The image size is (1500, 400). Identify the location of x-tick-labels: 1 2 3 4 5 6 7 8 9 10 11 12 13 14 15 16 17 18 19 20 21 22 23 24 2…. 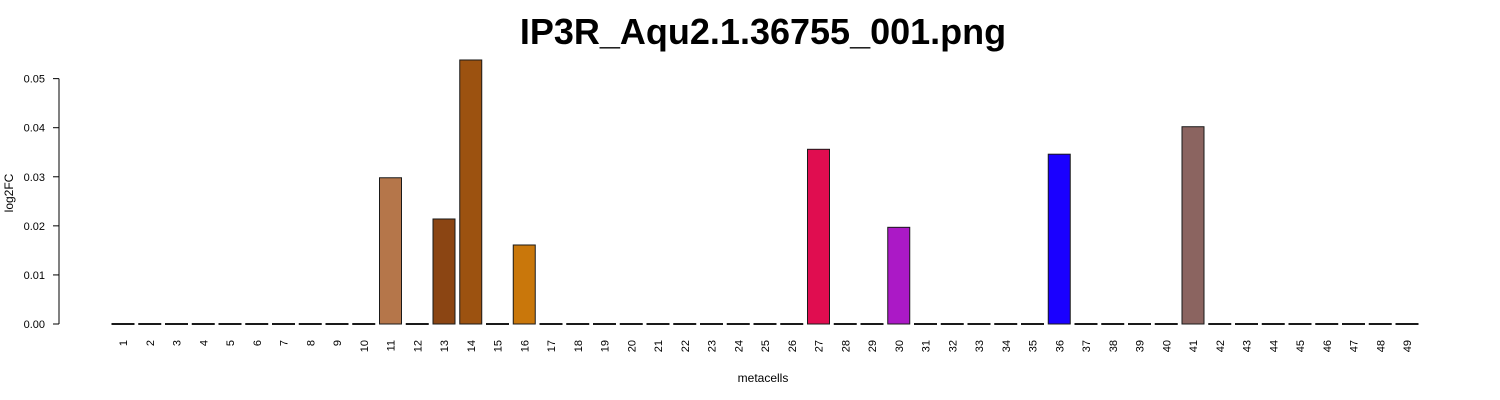
(766, 346).